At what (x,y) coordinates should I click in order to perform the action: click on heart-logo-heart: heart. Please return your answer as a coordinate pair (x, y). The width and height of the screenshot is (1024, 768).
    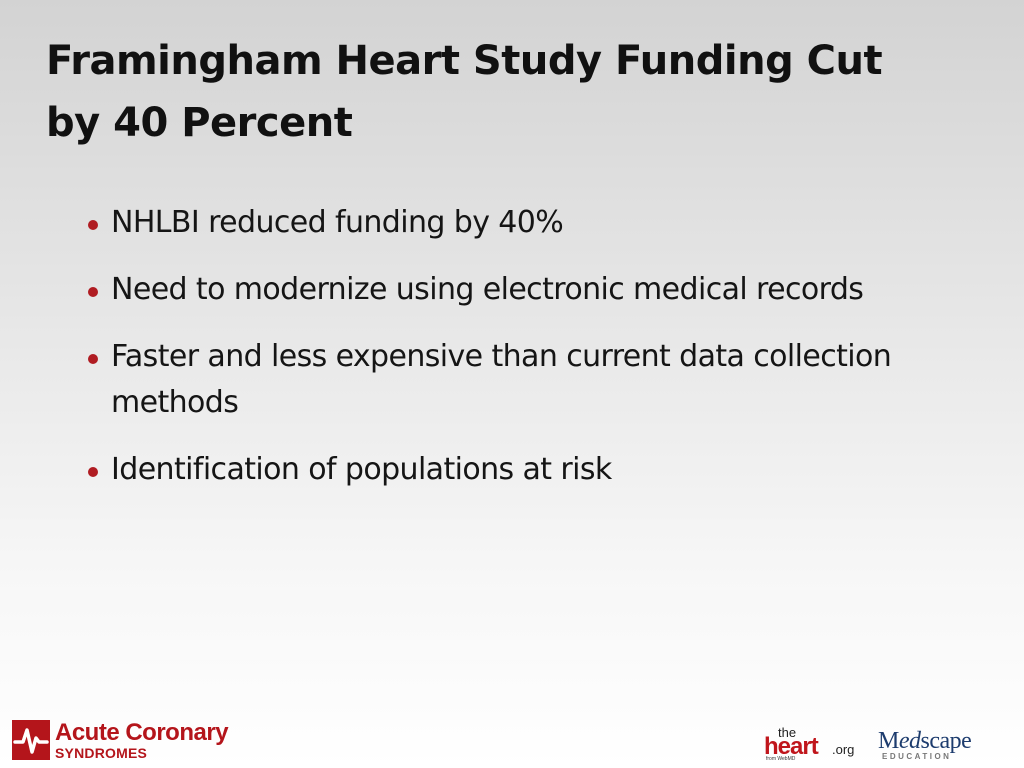
    Looking at the image, I should click on (791, 746).